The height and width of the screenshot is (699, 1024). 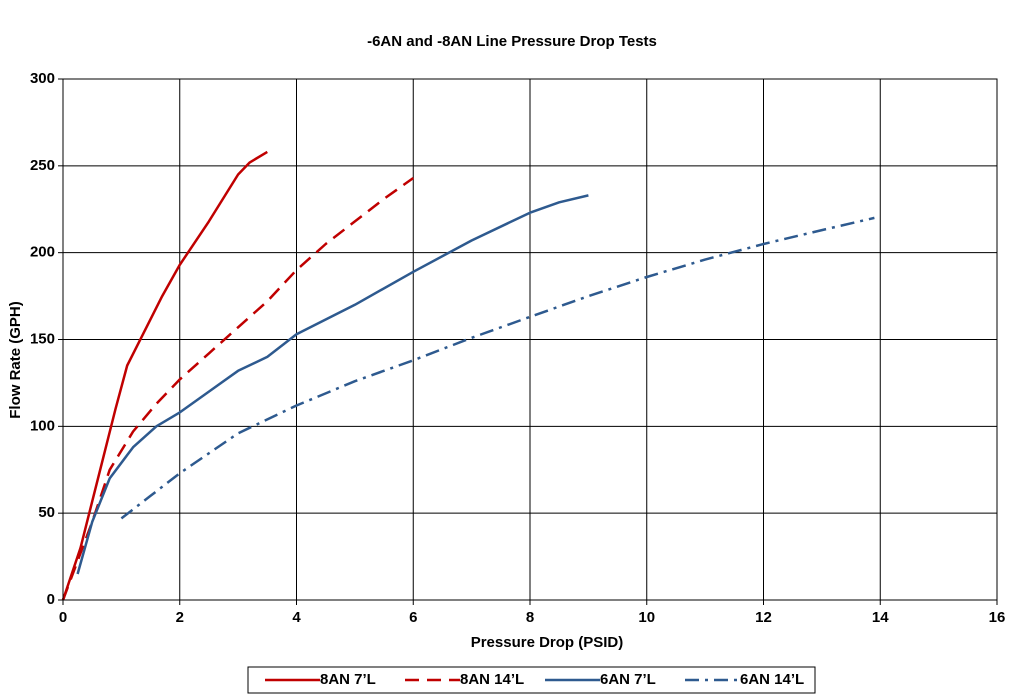 I want to click on x-tick-label: 10, so click(x=646, y=617).